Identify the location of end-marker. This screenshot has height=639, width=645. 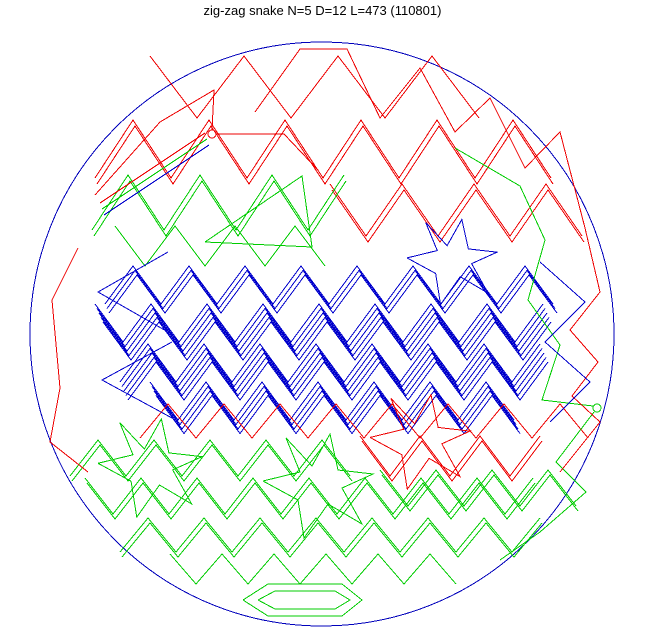
(597, 408).